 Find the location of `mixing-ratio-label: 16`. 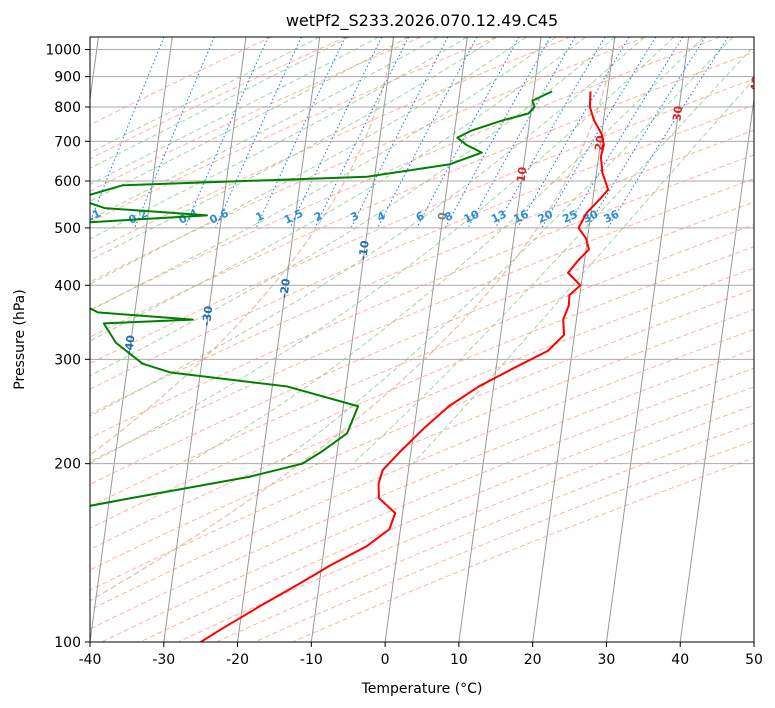

mixing-ratio-label: 16 is located at coordinates (521, 216).